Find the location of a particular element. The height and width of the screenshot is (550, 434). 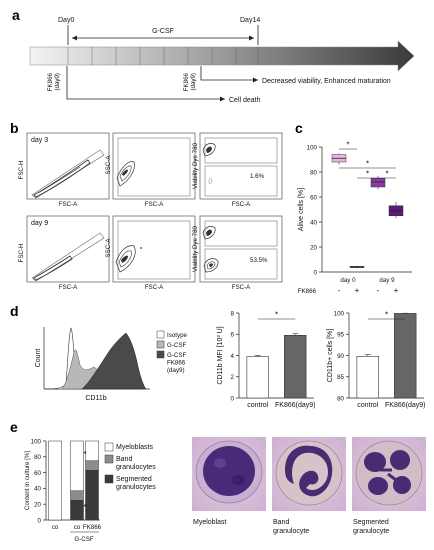

c-group-label: day 0 is located at coordinates (348, 280).